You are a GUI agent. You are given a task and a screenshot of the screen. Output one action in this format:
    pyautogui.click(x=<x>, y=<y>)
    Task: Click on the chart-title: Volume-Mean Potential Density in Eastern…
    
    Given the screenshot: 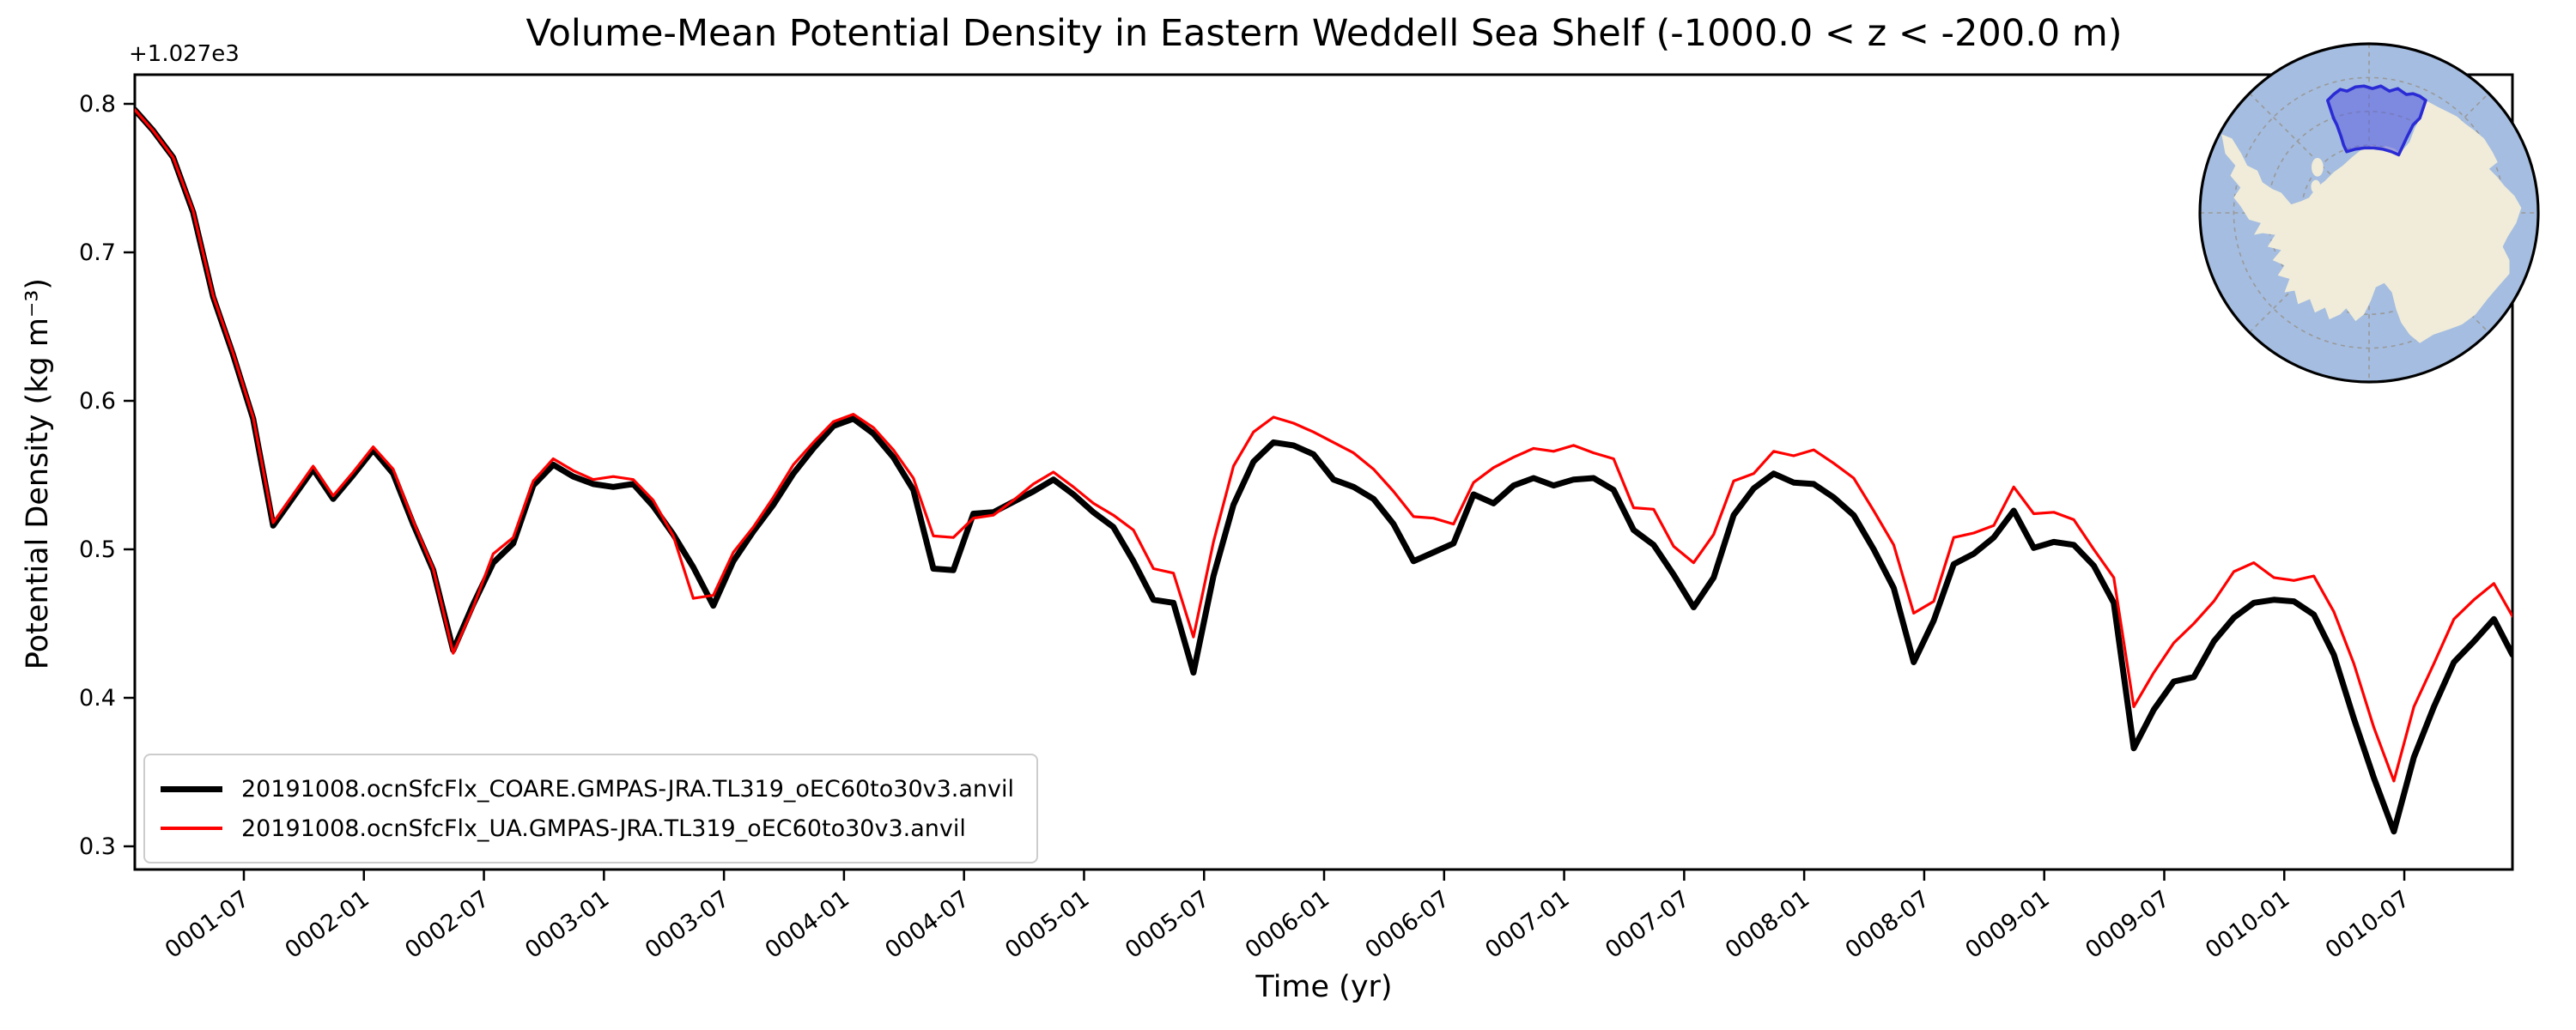 What is the action you would take?
    pyautogui.click(x=1324, y=33)
    